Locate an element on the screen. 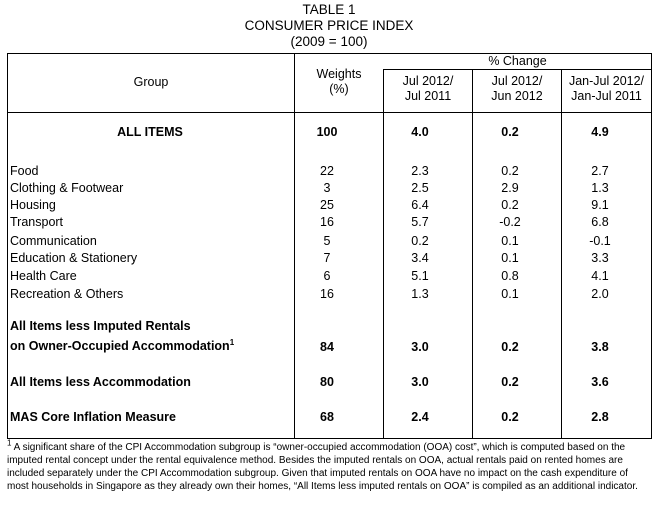 The height and width of the screenshot is (523, 658). row-col-c: 4.1 is located at coordinates (600, 276).